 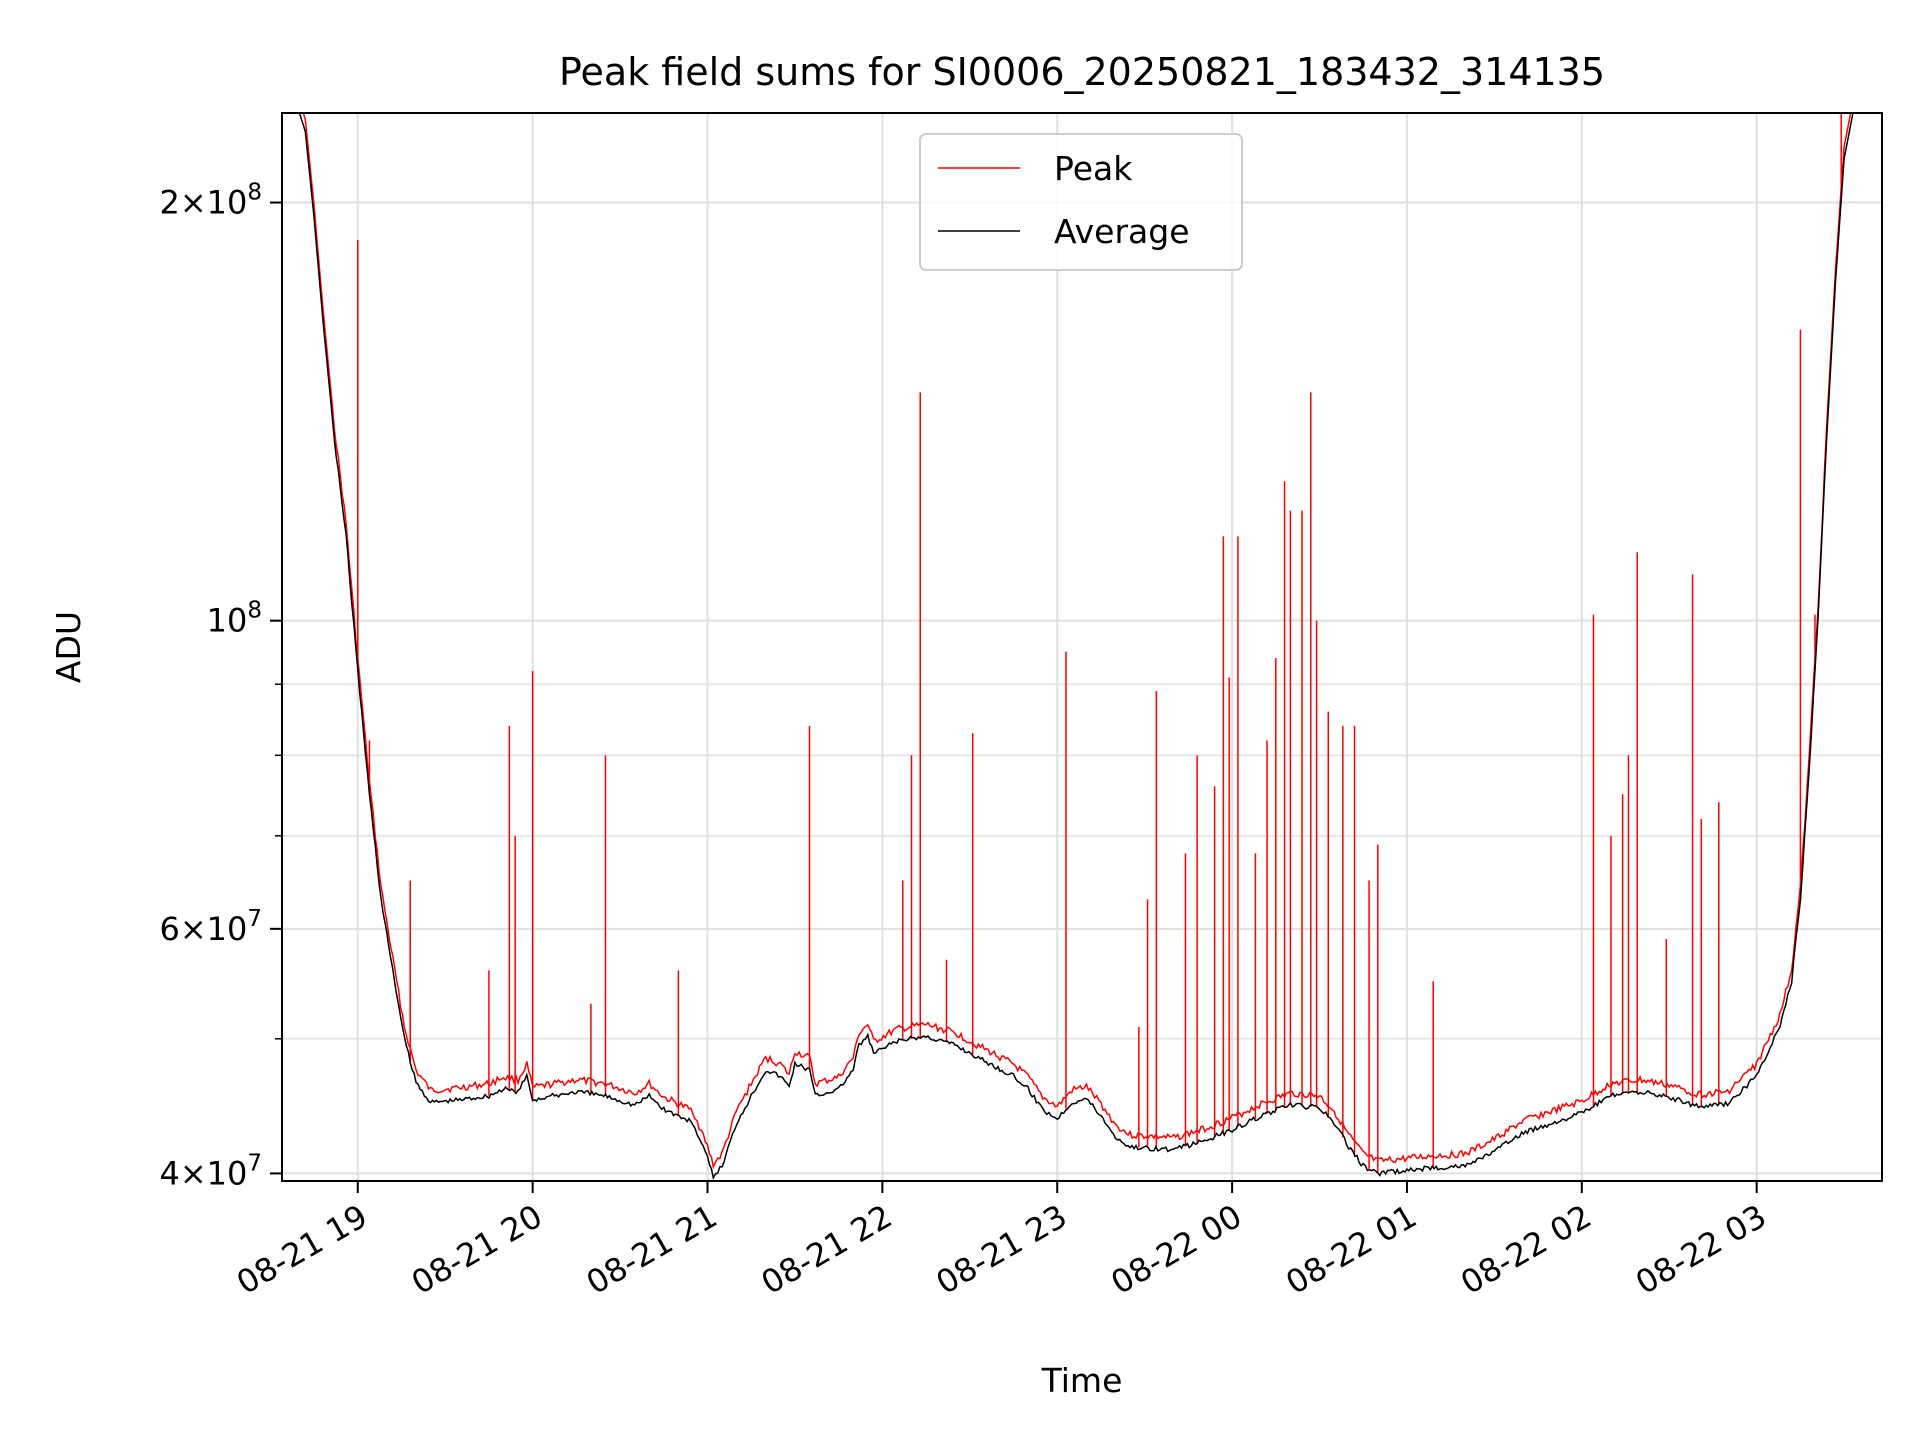 What do you see at coordinates (68, 647) in the screenshot?
I see `y-axis-label: ADU` at bounding box center [68, 647].